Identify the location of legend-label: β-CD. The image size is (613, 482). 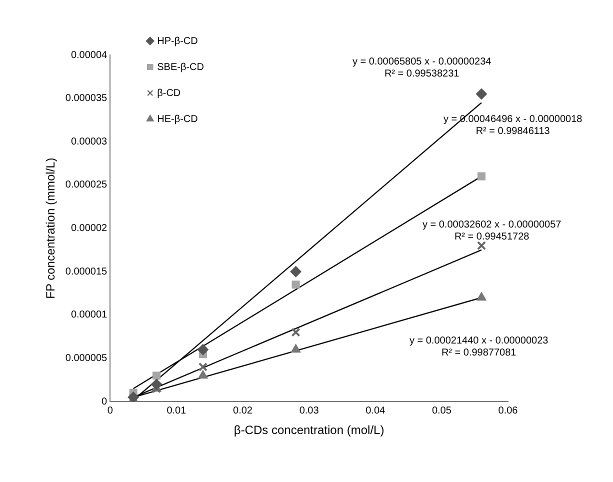
(169, 93).